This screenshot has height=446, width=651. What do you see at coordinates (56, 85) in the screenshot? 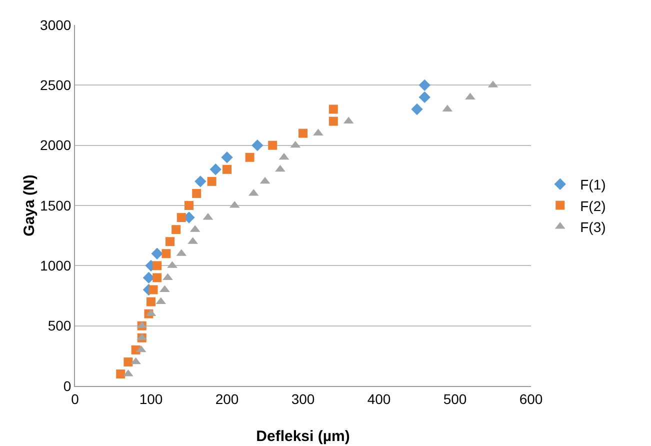
I see `y-tick-label: 2500` at bounding box center [56, 85].